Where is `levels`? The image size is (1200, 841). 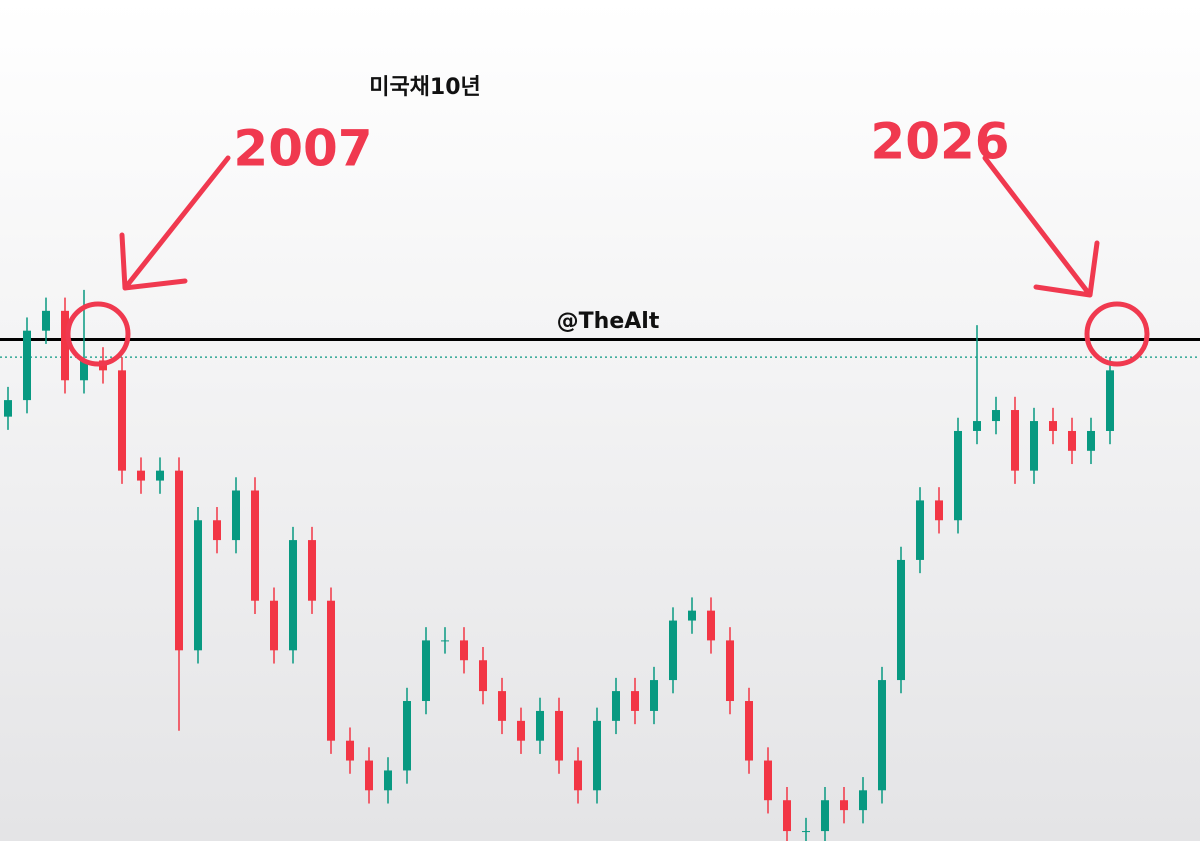 levels is located at coordinates (600, 347).